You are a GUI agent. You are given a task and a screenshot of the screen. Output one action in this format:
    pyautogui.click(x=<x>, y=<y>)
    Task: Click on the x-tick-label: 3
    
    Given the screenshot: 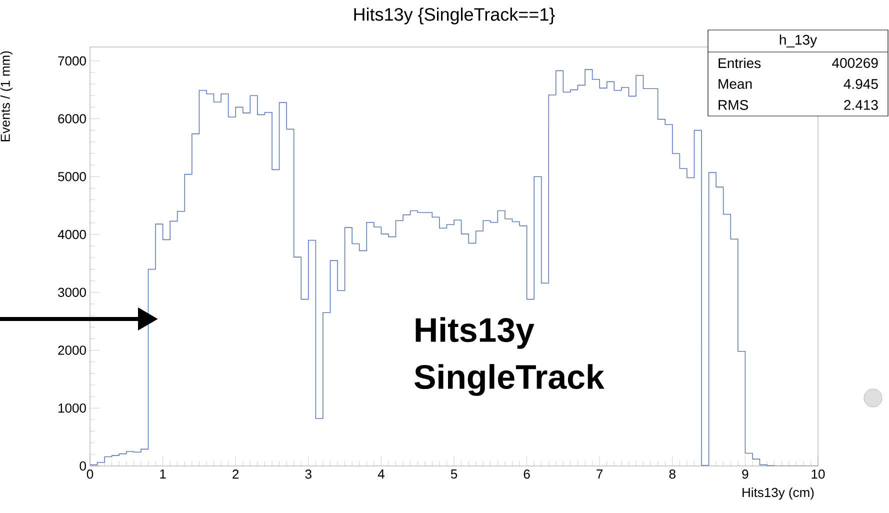 What is the action you would take?
    pyautogui.click(x=308, y=474)
    